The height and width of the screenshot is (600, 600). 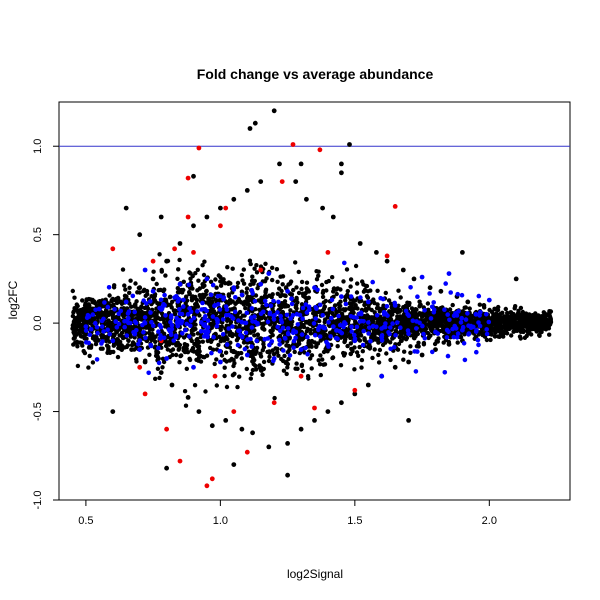 I want to click on y-tick-label: -1.0, so click(x=38, y=500).